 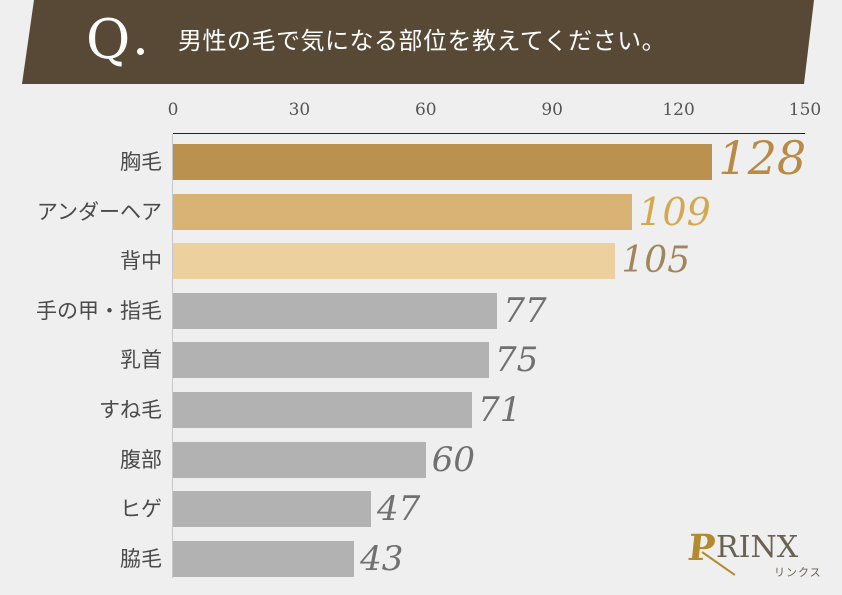 I want to click on x-tick-label: 120, so click(x=678, y=110).